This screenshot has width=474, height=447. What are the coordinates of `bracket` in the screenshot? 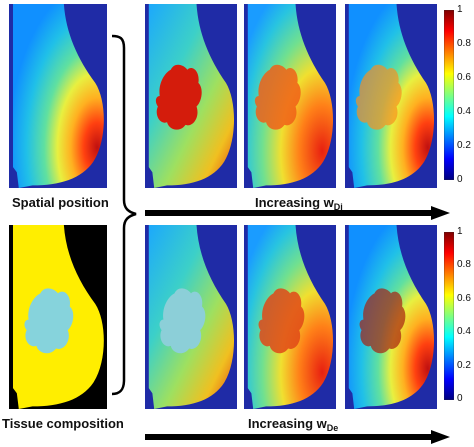 It's located at (124, 215).